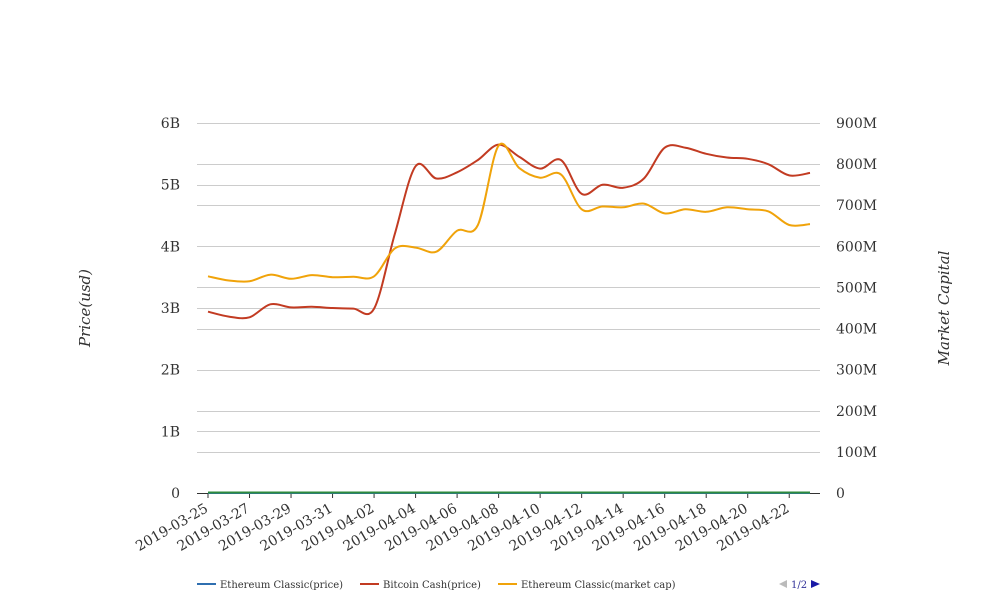 The height and width of the screenshot is (616, 1008). I want to click on legend-label-0: Ethereum Classic(price), so click(281, 585).